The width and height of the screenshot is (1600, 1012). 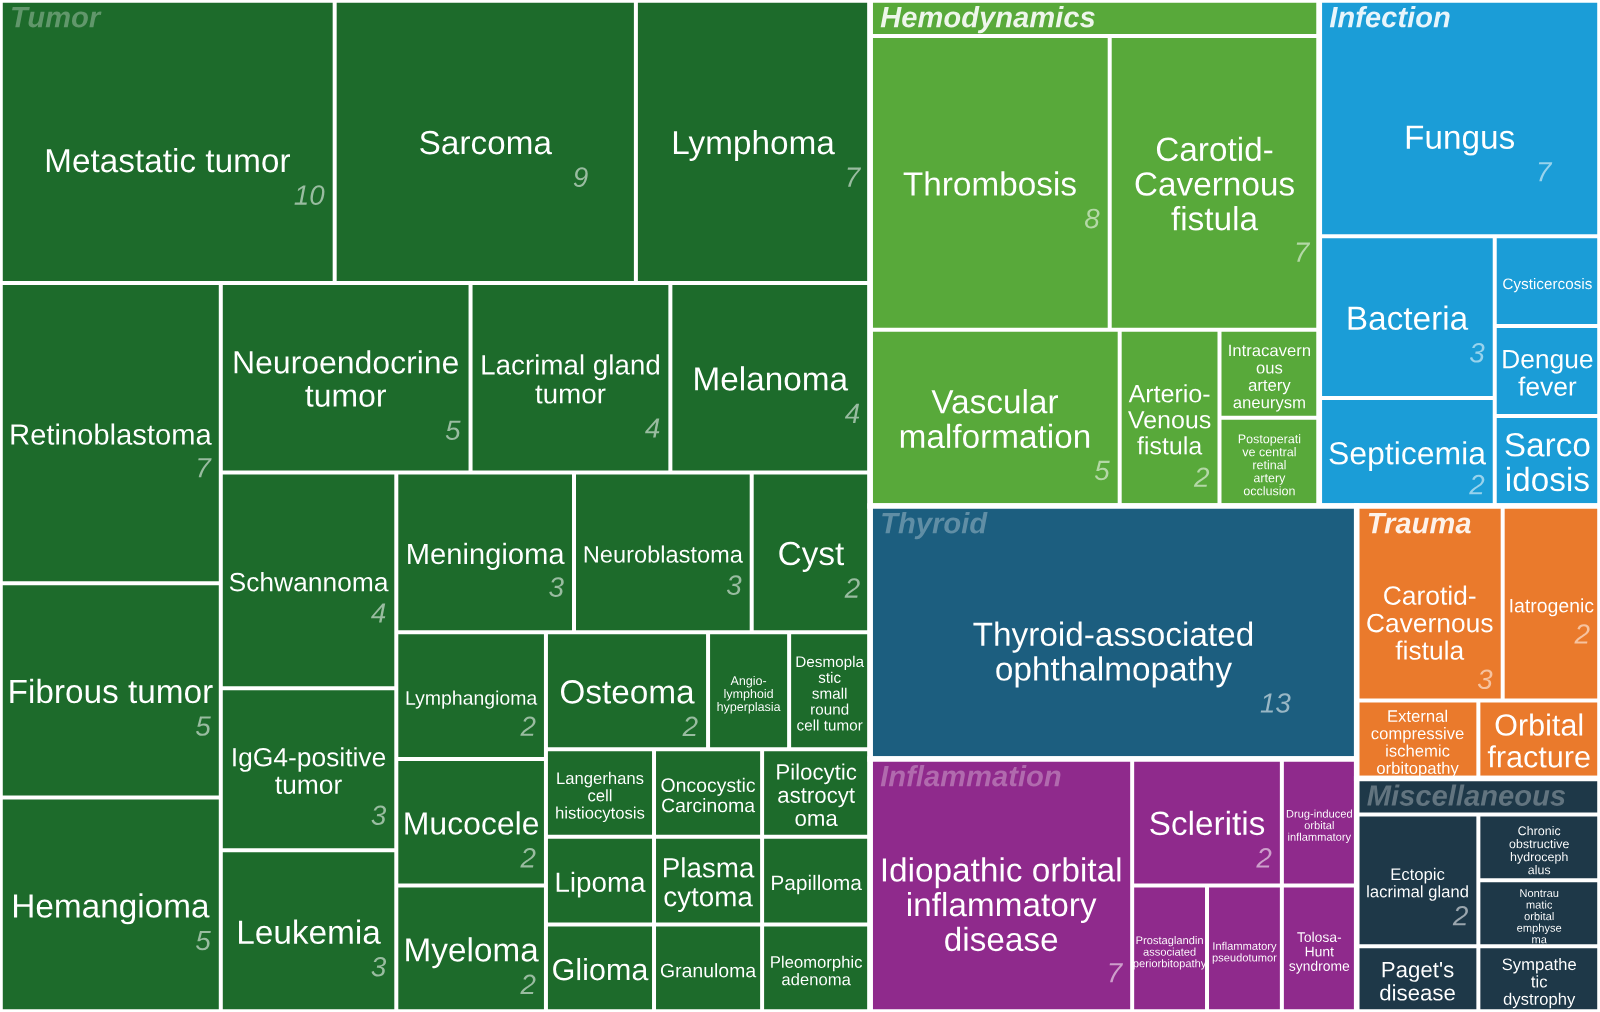 I want to click on category-label: Pilocytic astrocyt oma, so click(x=817, y=795).